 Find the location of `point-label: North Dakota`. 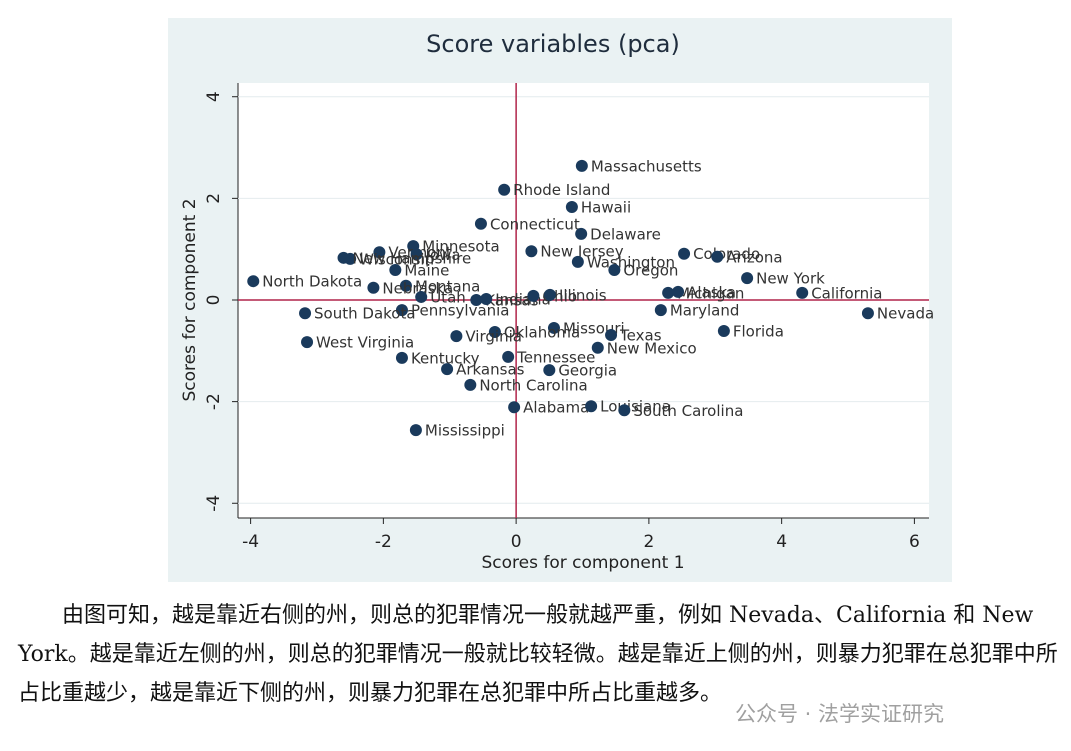

point-label: North Dakota is located at coordinates (312, 282).